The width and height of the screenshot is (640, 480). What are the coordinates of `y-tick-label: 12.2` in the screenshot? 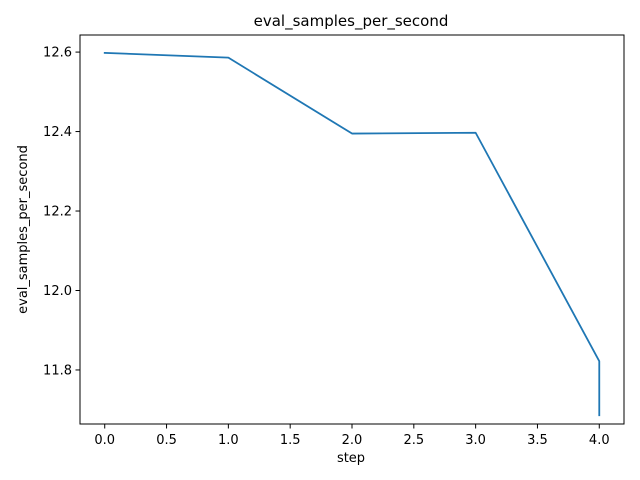 It's located at (57, 212).